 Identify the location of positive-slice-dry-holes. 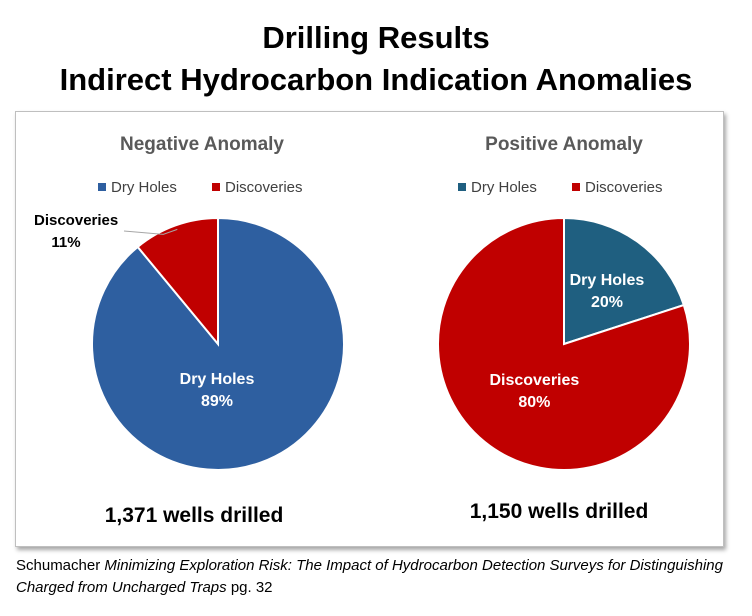
(624, 281).